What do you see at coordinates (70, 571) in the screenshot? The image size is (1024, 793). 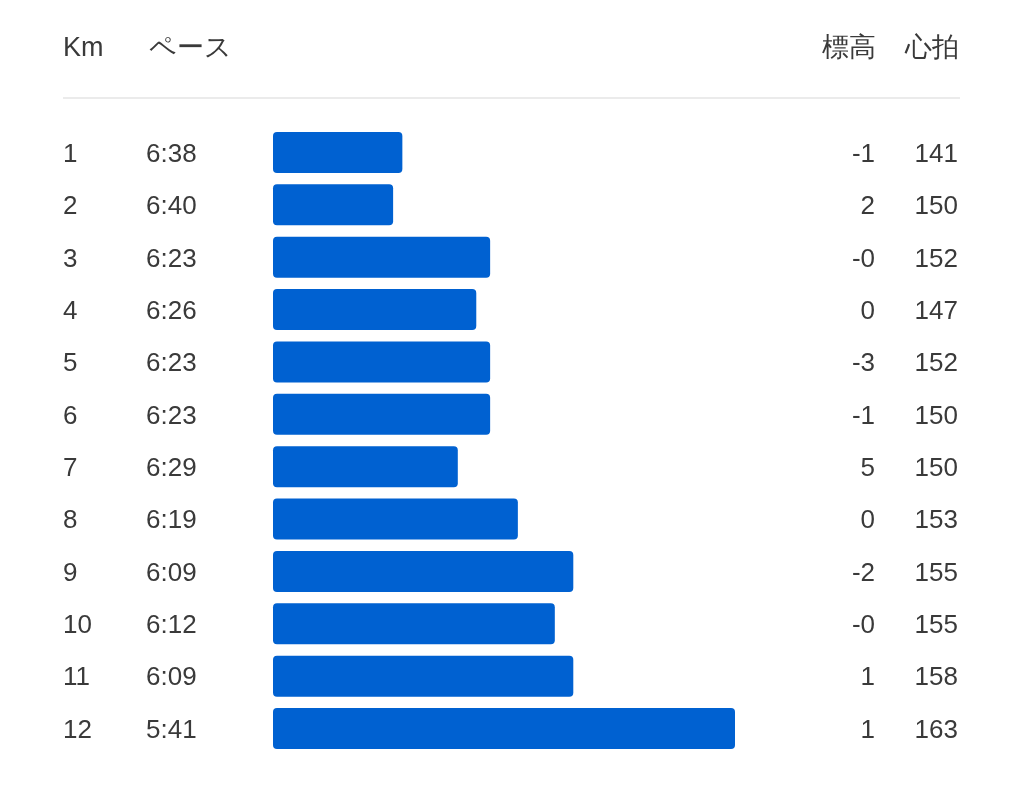 I see `y-tick-label: 9` at bounding box center [70, 571].